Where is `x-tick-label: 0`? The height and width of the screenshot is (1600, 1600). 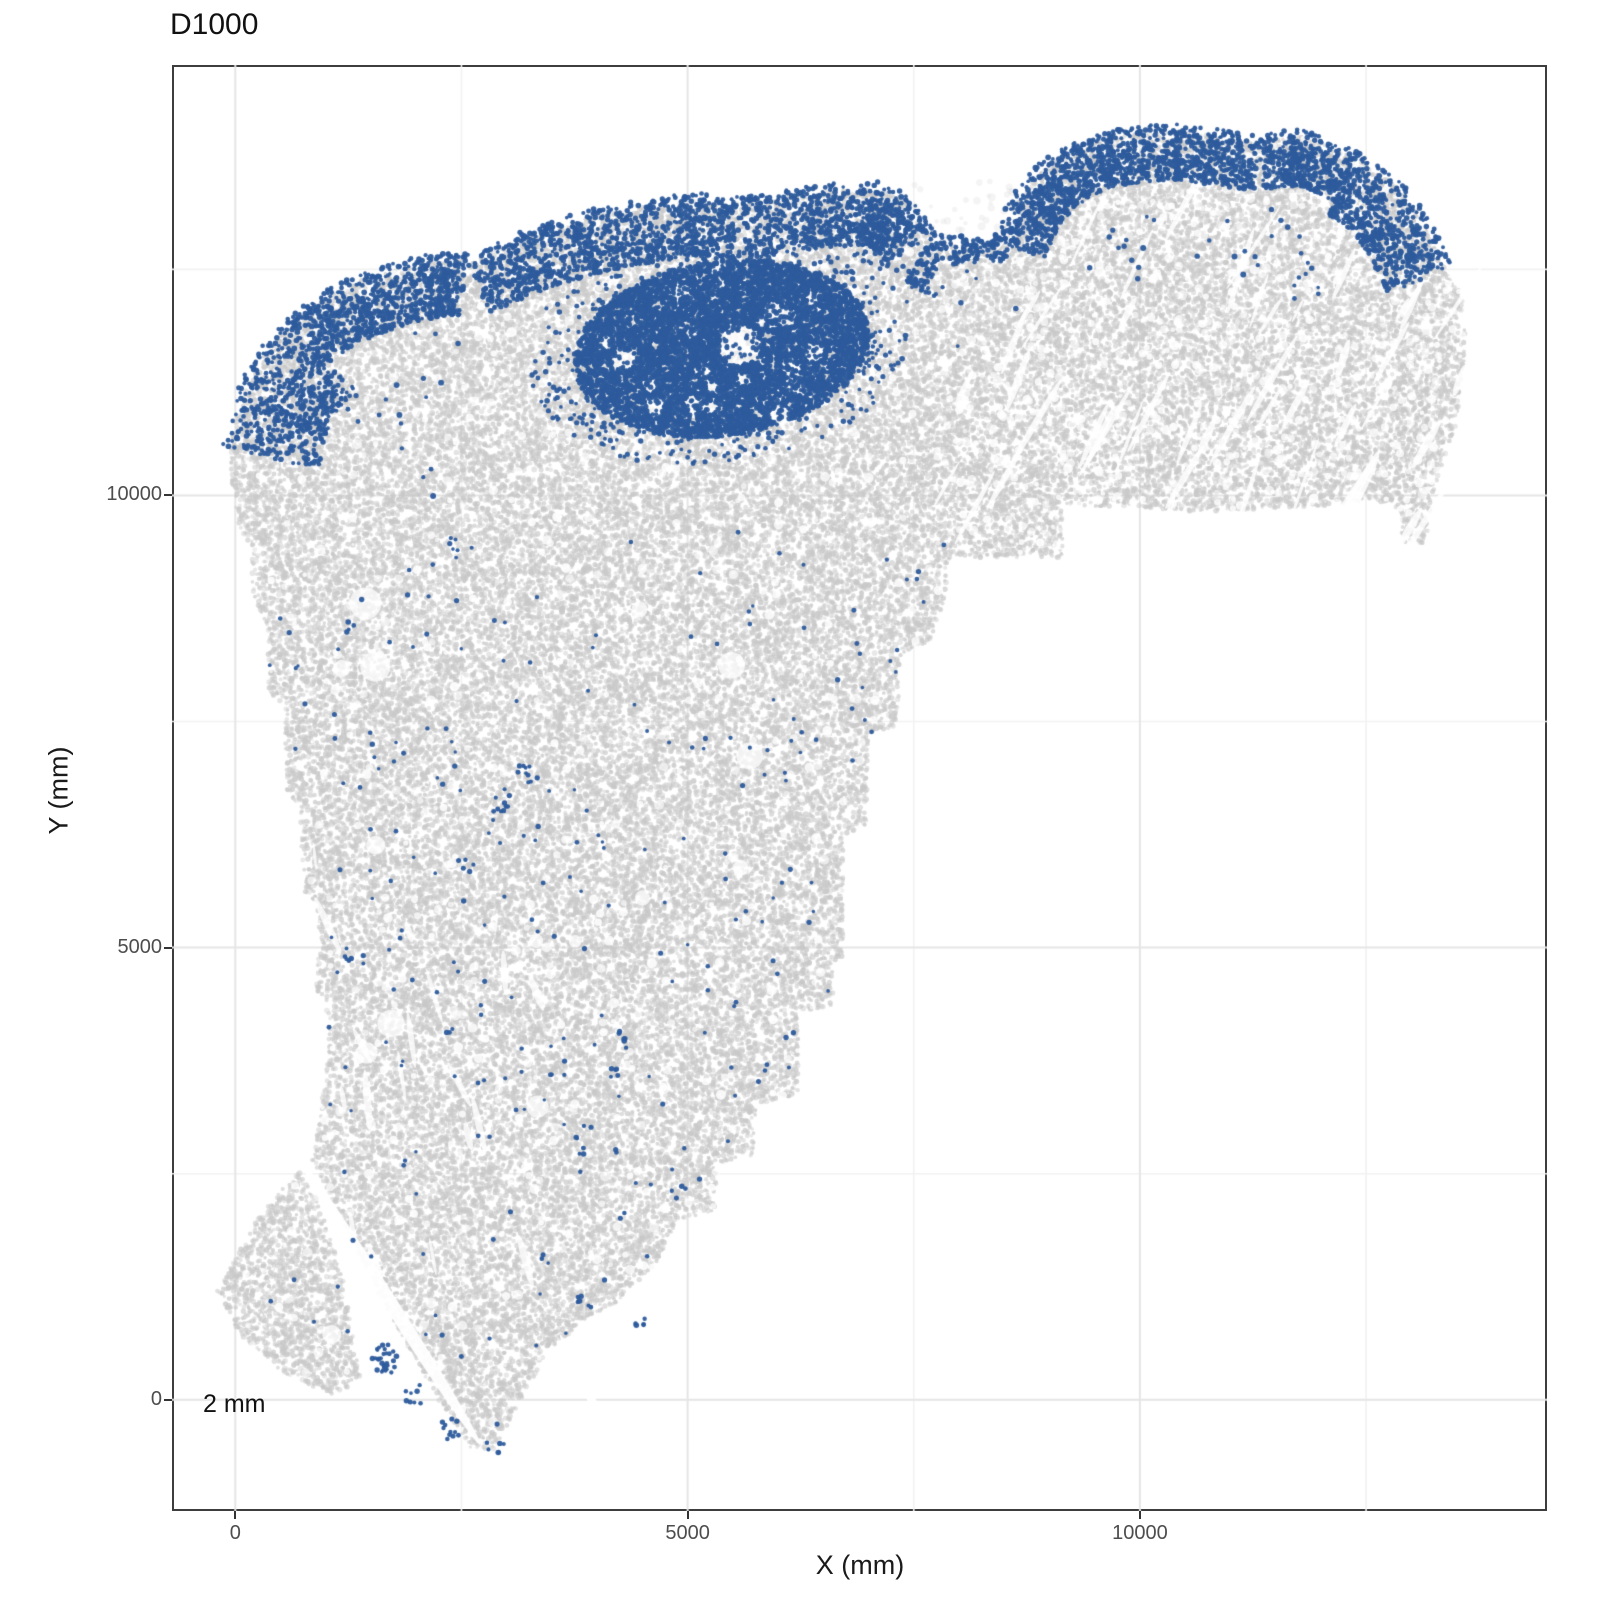
x-tick-label: 0 is located at coordinates (235, 1533).